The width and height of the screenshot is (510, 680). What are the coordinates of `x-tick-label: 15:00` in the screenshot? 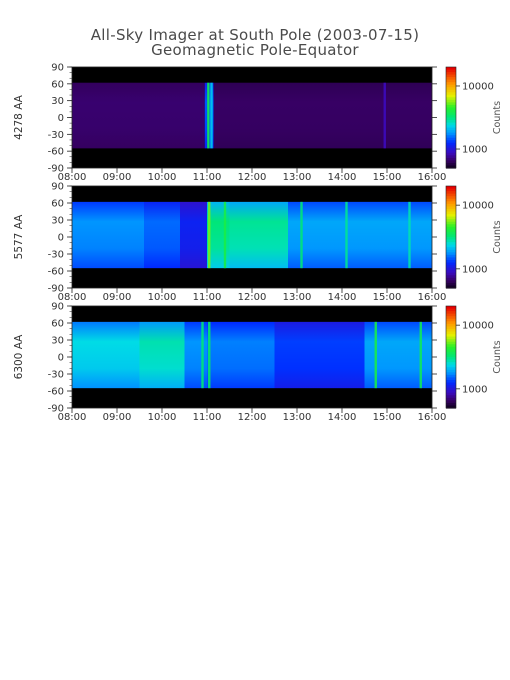 It's located at (387, 177).